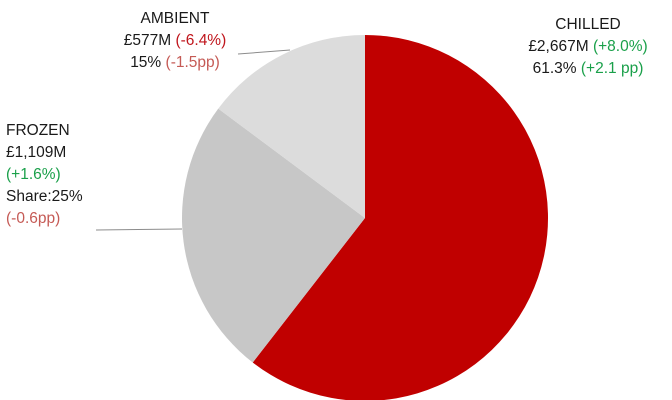  Describe the element at coordinates (175, 18) in the screenshot. I see `ambient-name: AMBIENT` at that location.